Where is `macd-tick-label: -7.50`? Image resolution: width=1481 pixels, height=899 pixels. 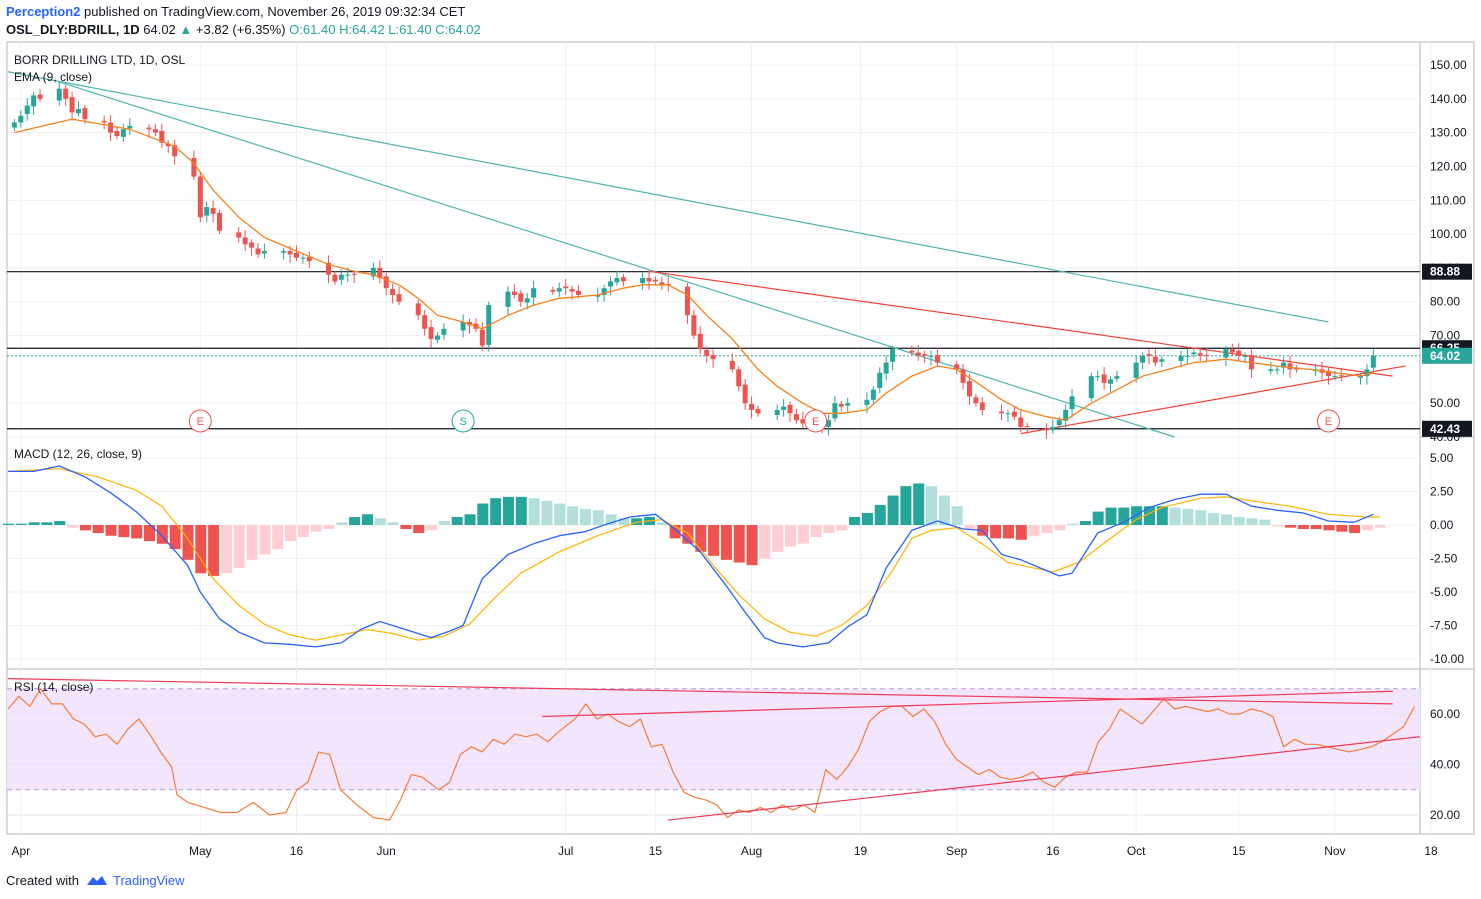 macd-tick-label: -7.50 is located at coordinates (1444, 626).